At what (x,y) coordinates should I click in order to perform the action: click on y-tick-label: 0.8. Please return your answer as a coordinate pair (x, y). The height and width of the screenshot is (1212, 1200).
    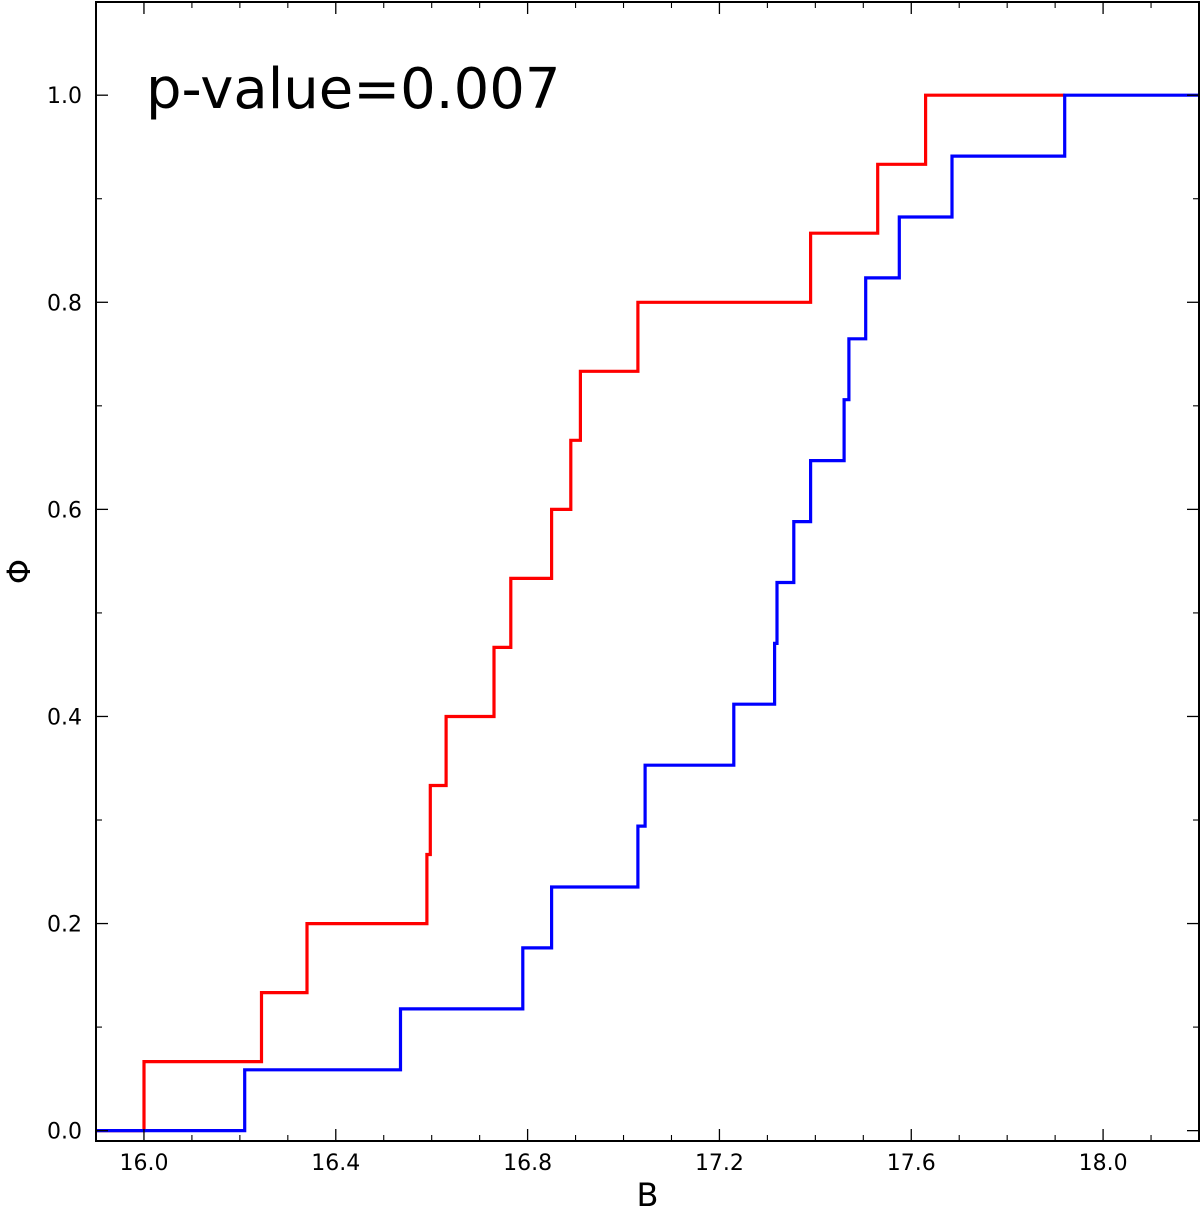
    Looking at the image, I should click on (64, 303).